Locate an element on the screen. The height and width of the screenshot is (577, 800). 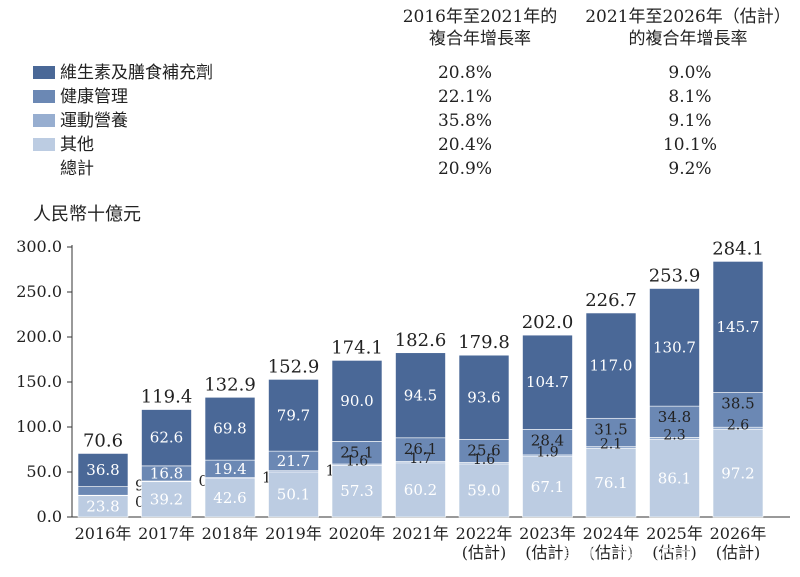
legend-row-vitamins: 維生素及膳食補充劑 20.8% 9.0% is located at coordinates (400, 73).